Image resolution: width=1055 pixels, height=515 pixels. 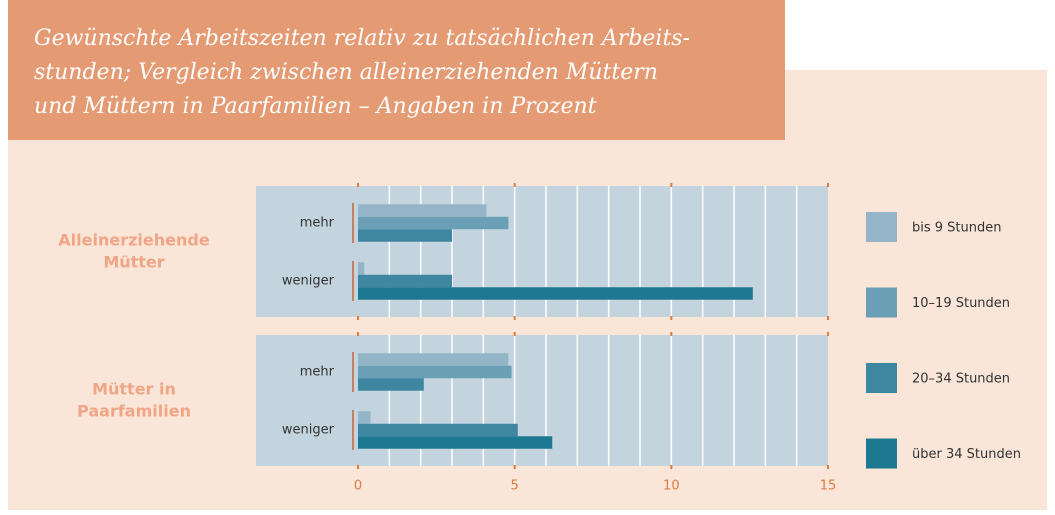 I want to click on legend-label: 20–34 Stunden, so click(x=961, y=379).